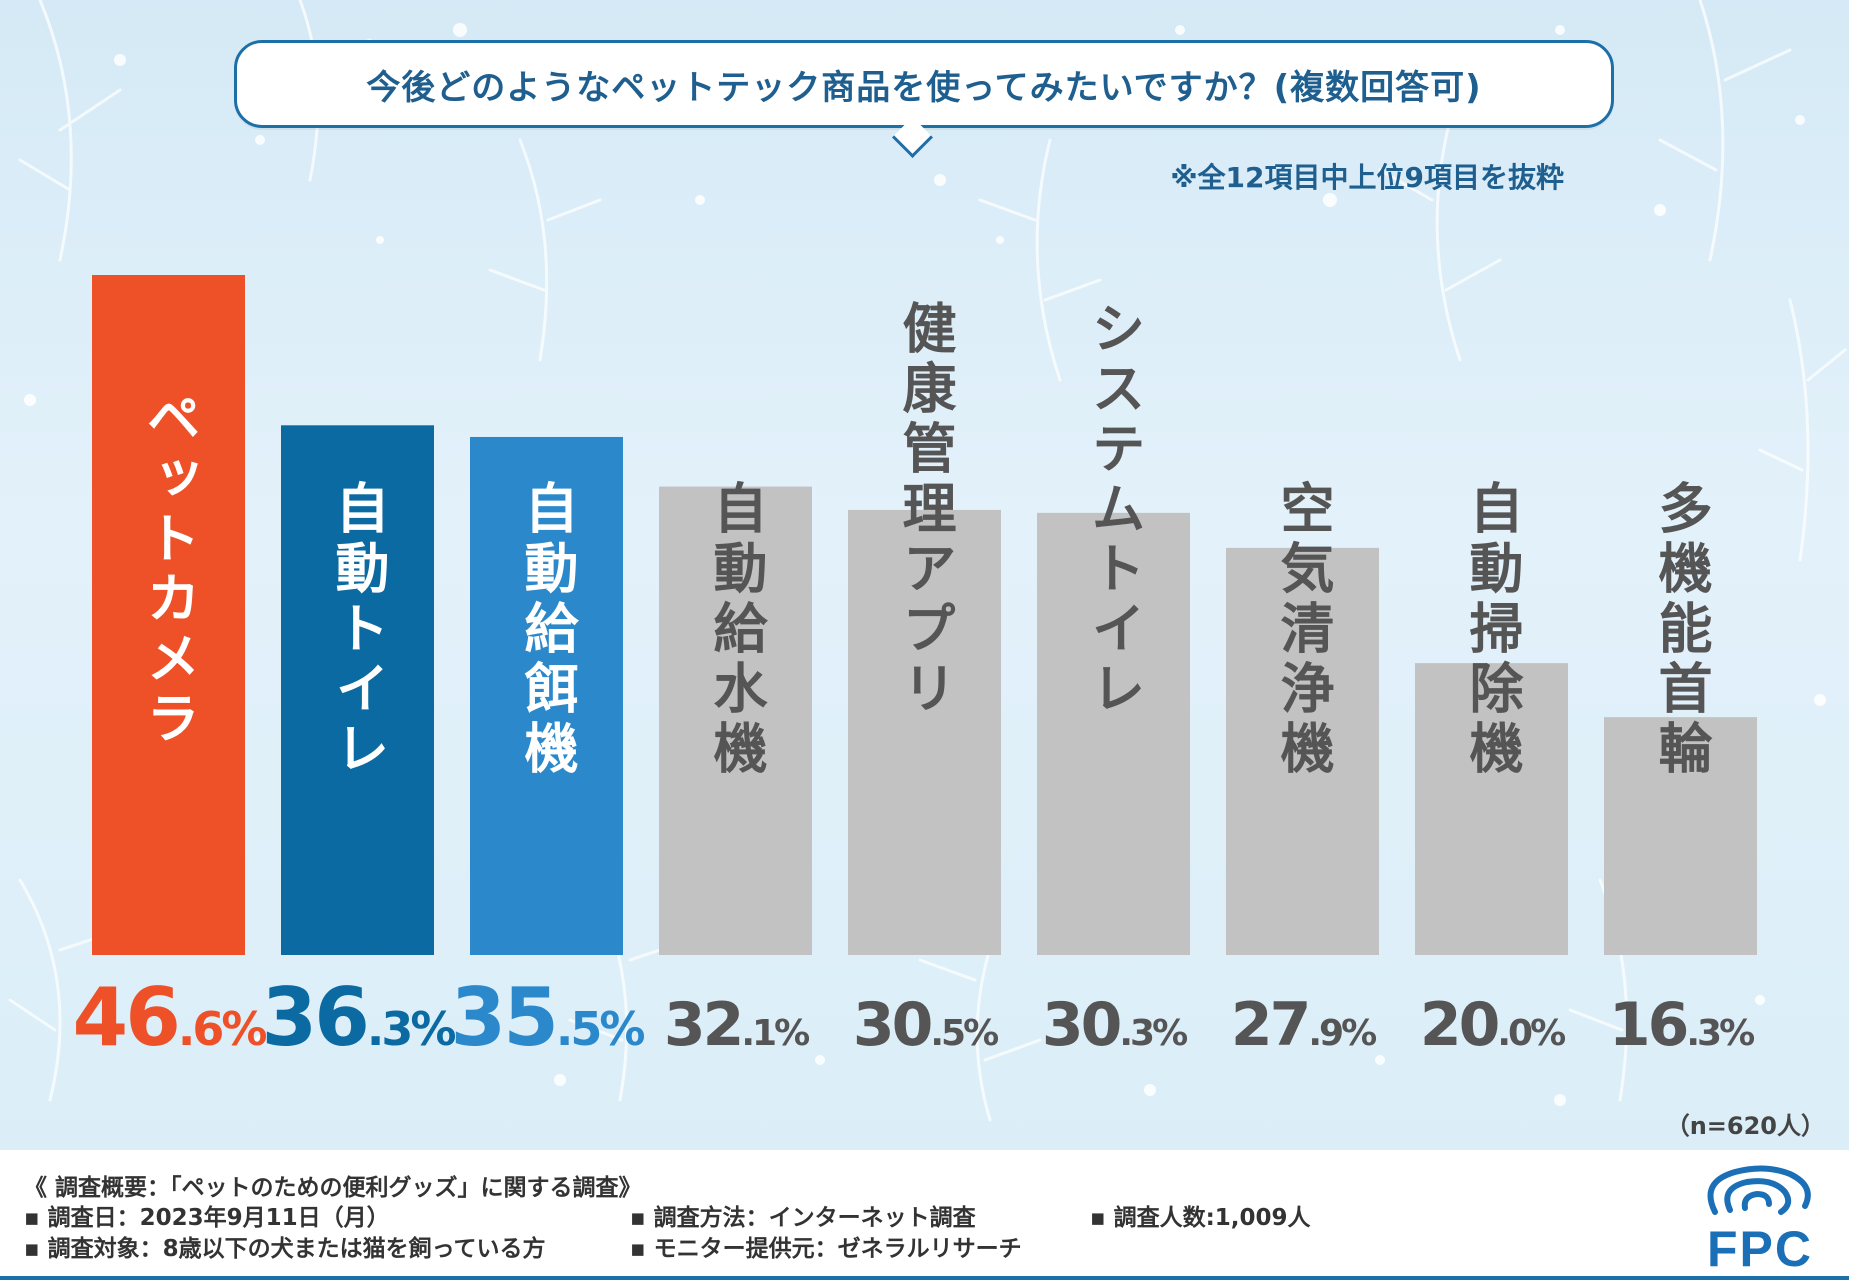 The width and height of the screenshot is (1849, 1280). I want to click on chart-note: ※全12項目中上位9項目を抜粋, so click(1367, 177).